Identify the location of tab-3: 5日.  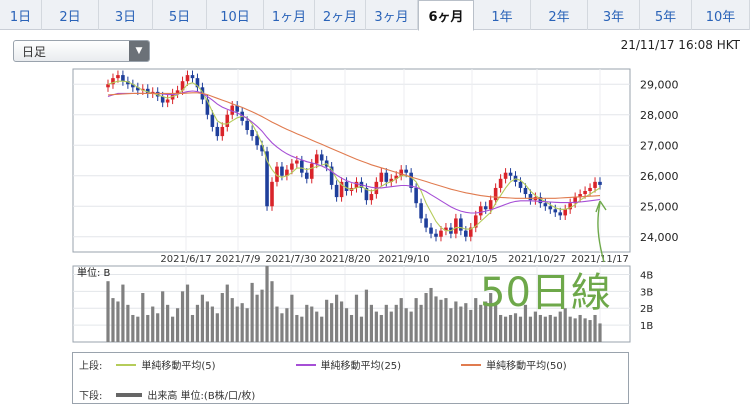
(180, 15).